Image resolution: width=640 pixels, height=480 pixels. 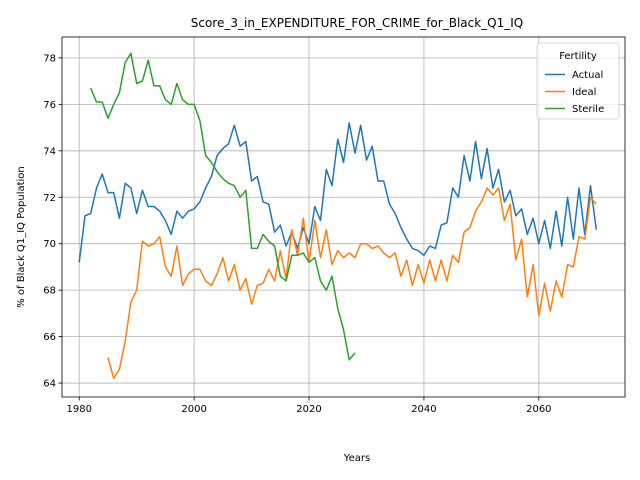 I want to click on legend-entry: Sterile, so click(x=588, y=109).